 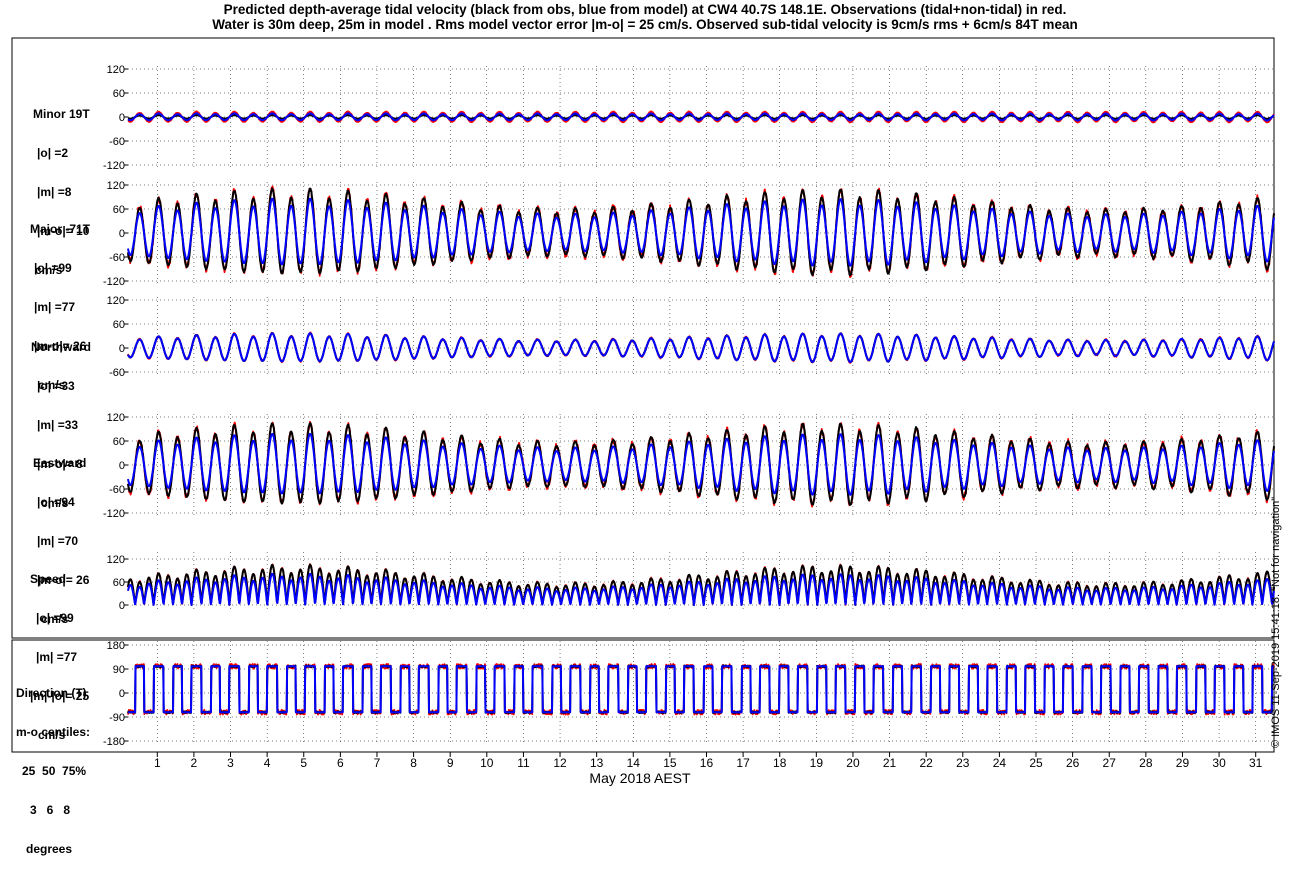 I want to click on major-y-tick-label--60: -60, so click(x=117, y=258).